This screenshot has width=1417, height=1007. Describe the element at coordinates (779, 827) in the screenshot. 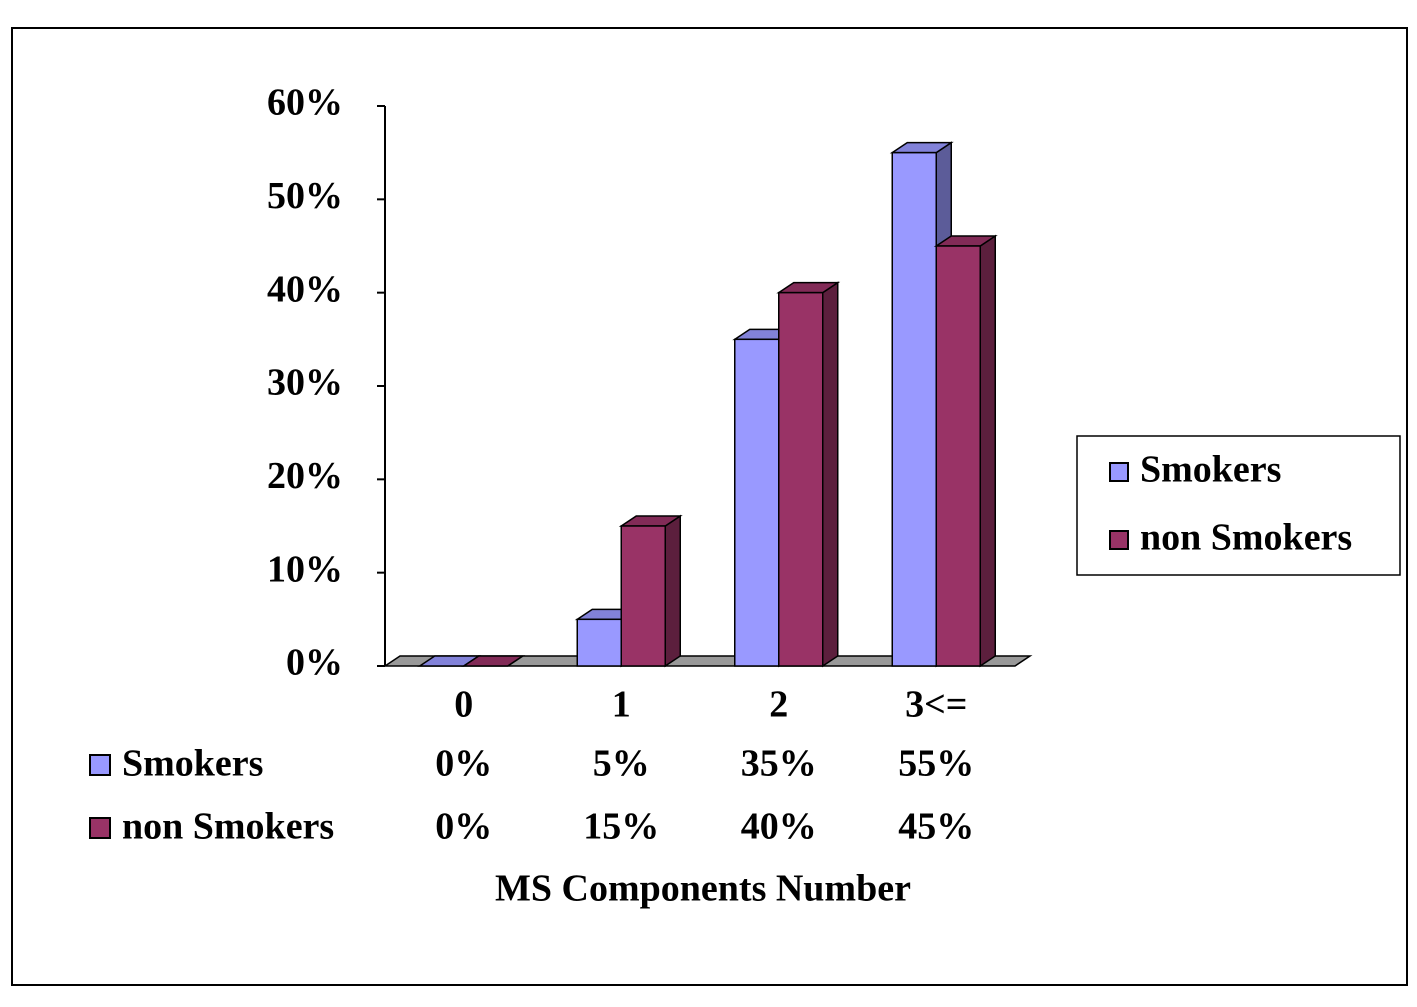

I see `table-value: 40%` at that location.